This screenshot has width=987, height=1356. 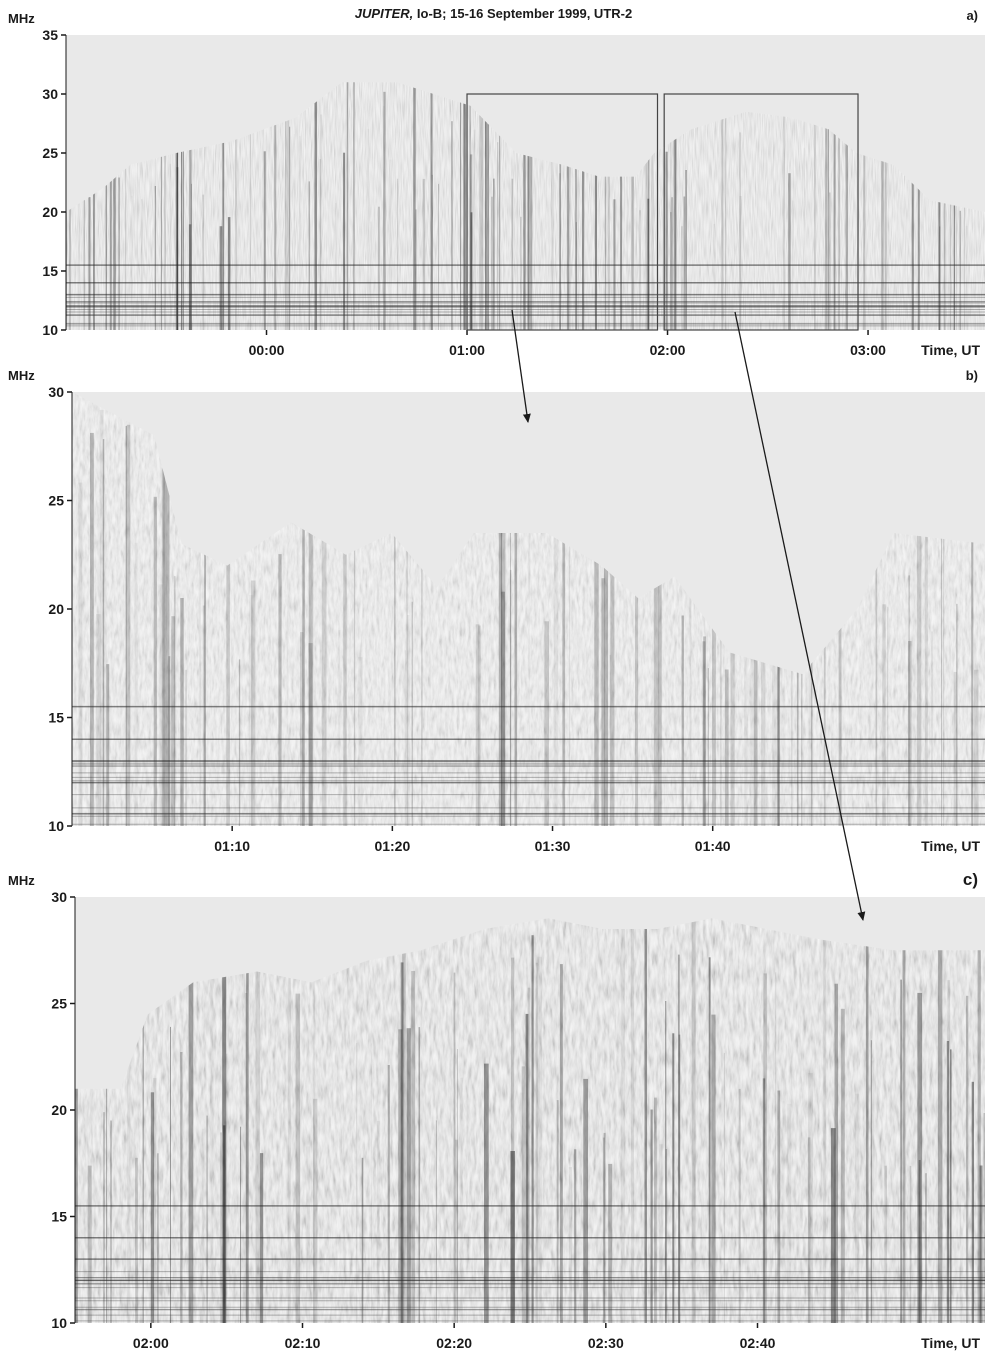 What do you see at coordinates (972, 15) in the screenshot?
I see `panel-a-label: a)` at bounding box center [972, 15].